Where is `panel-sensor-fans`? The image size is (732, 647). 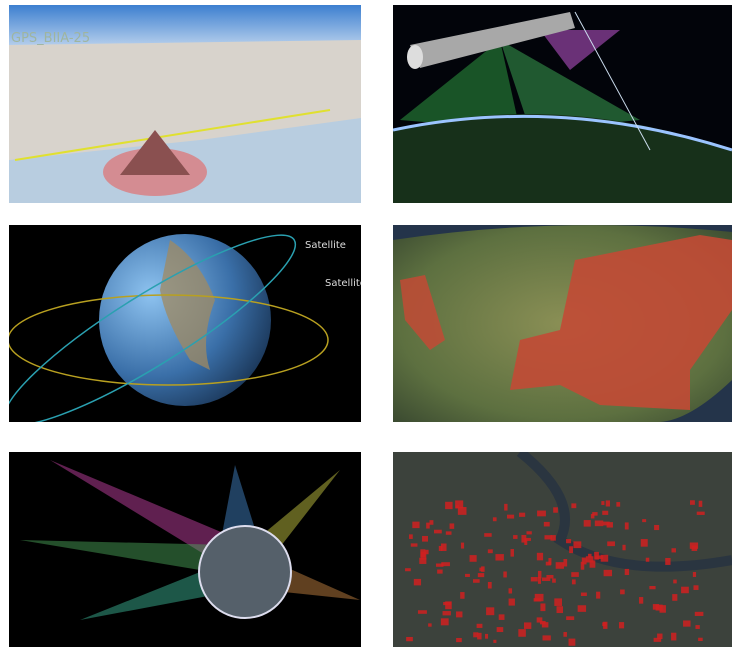
panel-sensor-fans is located at coordinates (562, 104).